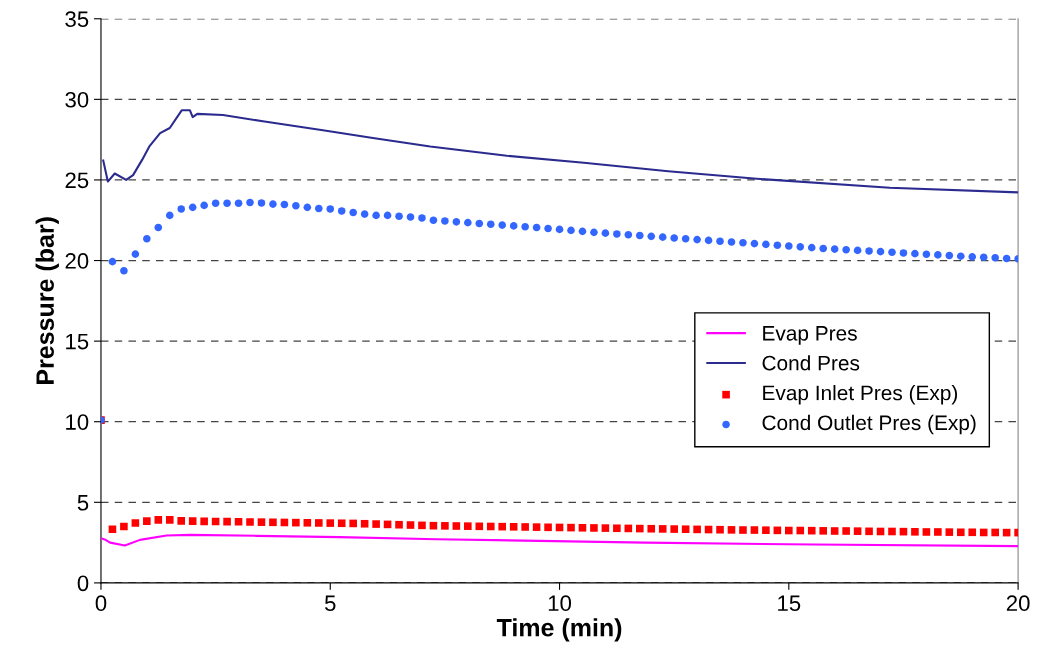 The image size is (1041, 670). I want to click on x-tick-label: 15, so click(789, 603).